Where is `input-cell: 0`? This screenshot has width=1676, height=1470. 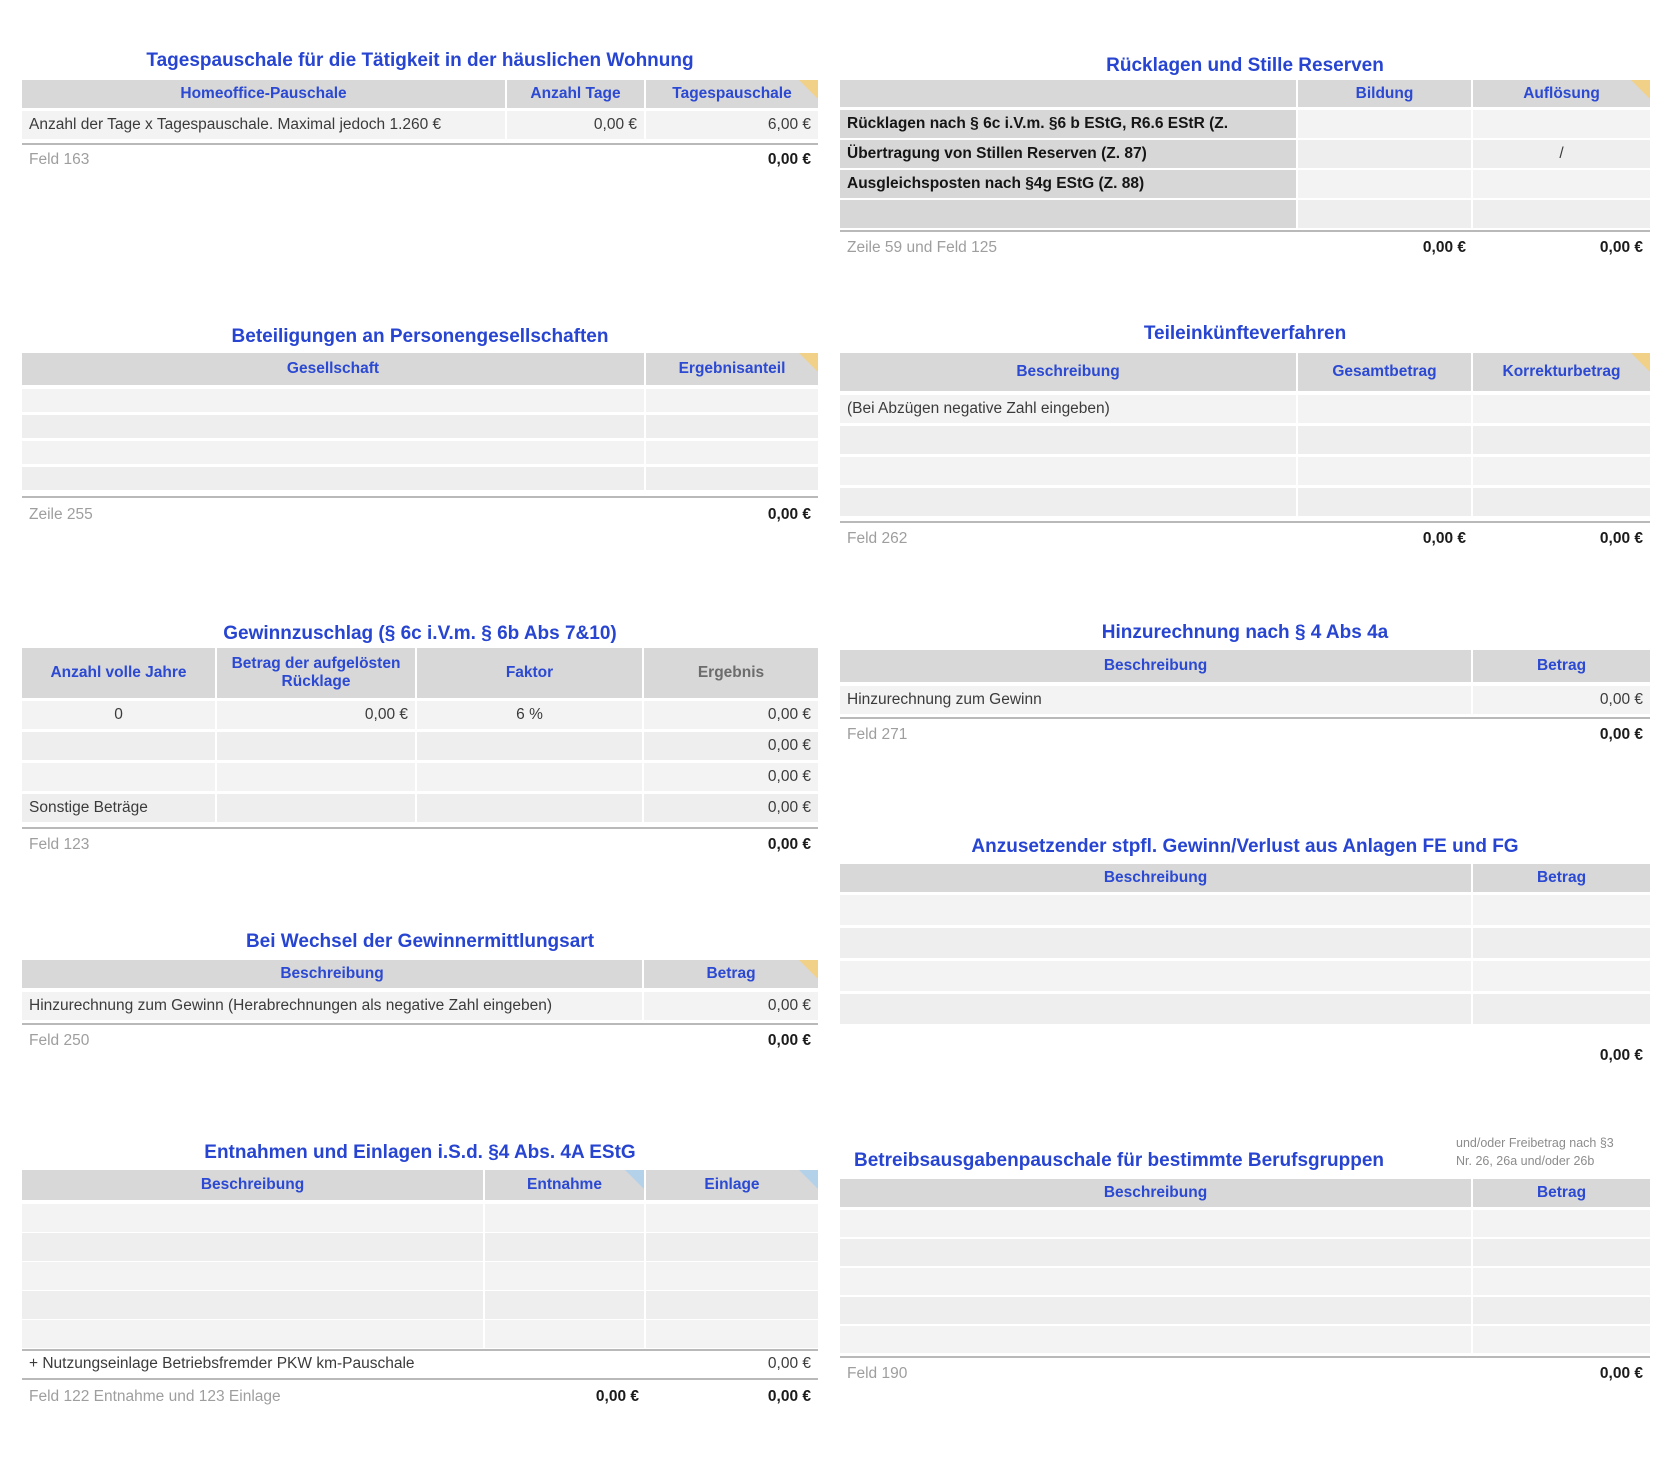
input-cell: 0 is located at coordinates (119, 715).